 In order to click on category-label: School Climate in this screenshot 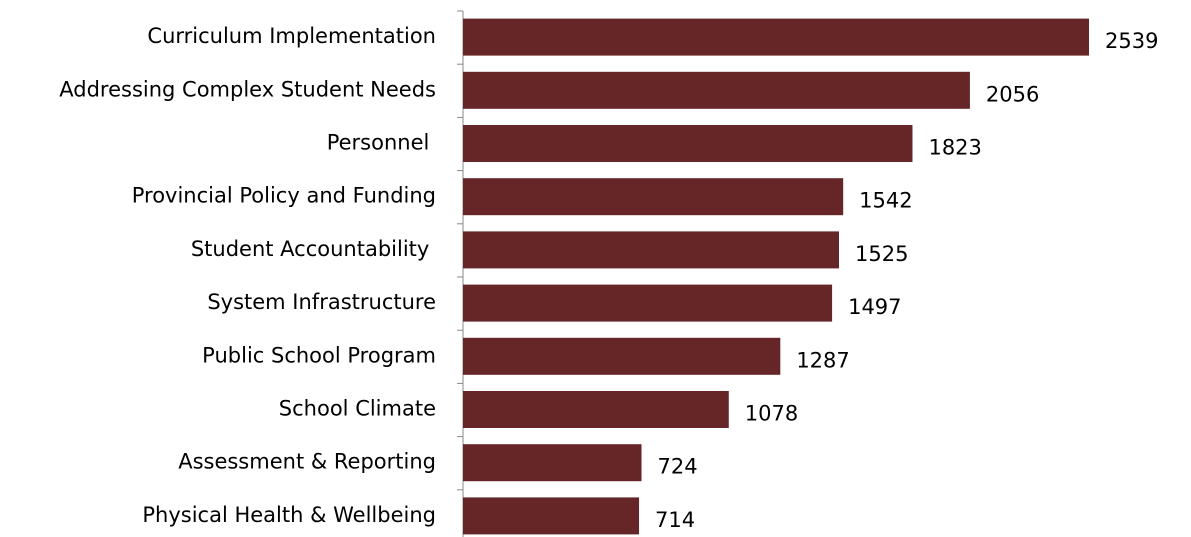, I will do `click(357, 409)`.